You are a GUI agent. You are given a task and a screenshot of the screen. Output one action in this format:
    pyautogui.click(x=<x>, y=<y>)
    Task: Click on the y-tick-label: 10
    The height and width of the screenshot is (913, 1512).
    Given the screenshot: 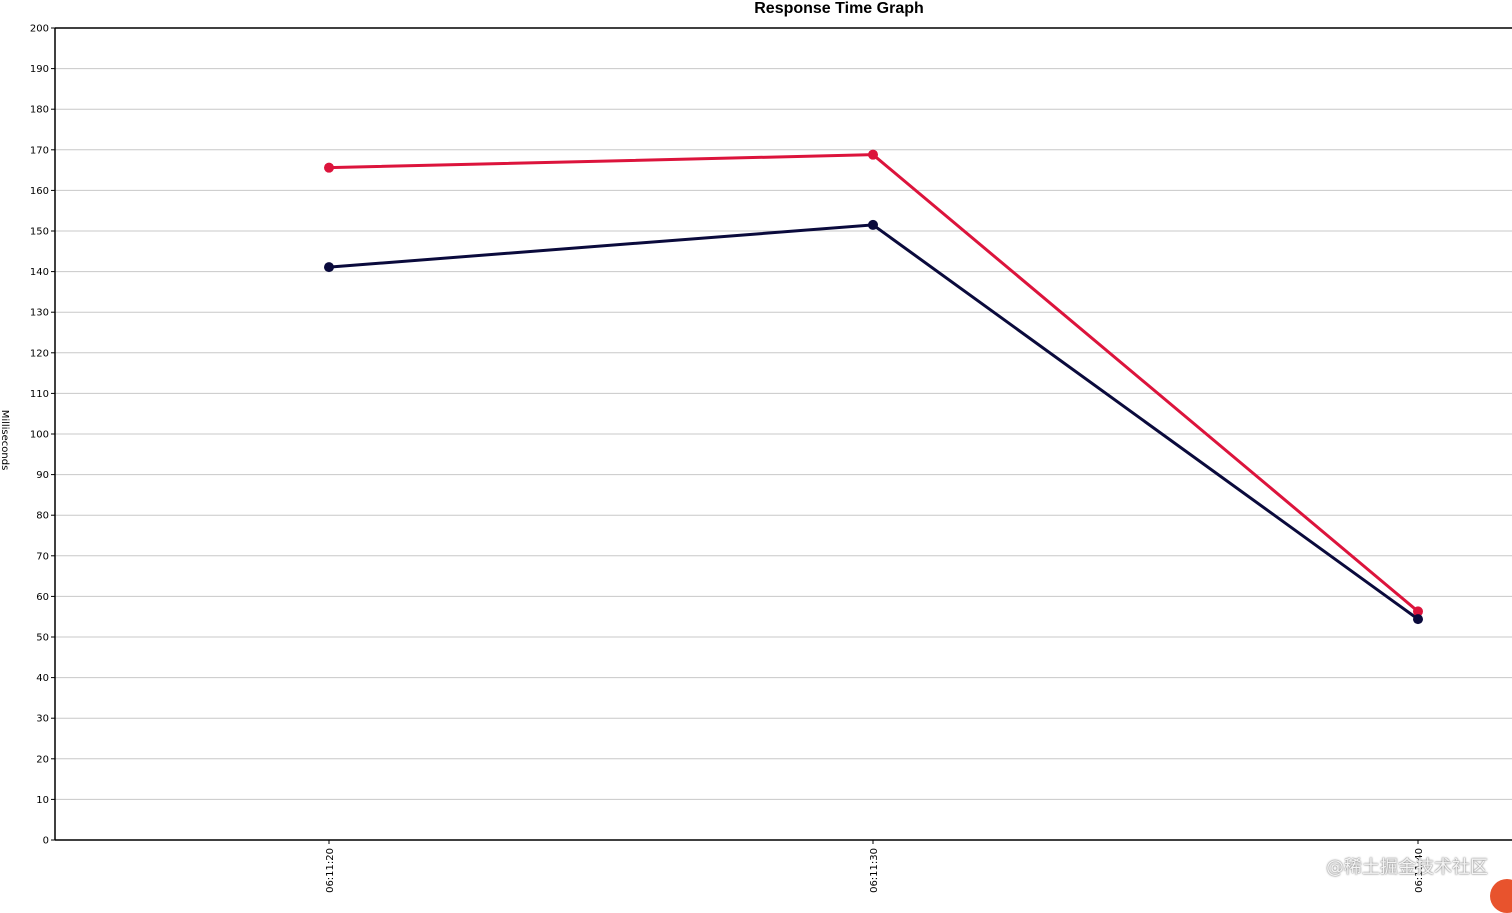 What is the action you would take?
    pyautogui.click(x=42, y=800)
    